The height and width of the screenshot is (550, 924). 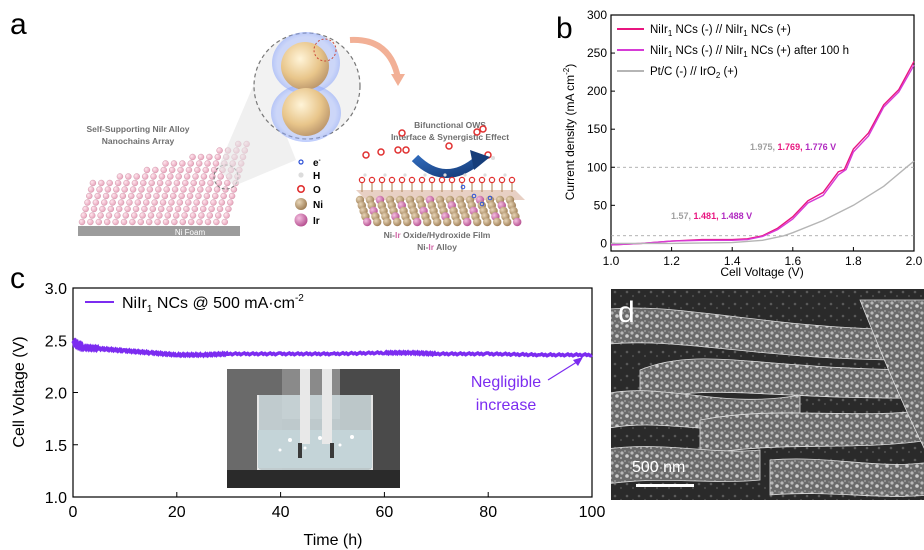 What do you see at coordinates (793, 147) in the screenshot?
I see `annotation-100: 1.975, 1.769, 1.776 V` at bounding box center [793, 147].